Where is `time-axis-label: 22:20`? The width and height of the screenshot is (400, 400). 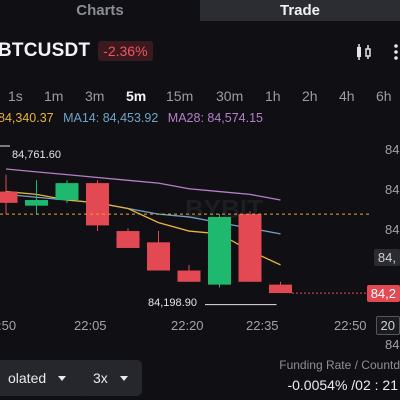
time-axis-label: 22:20 is located at coordinates (187, 325).